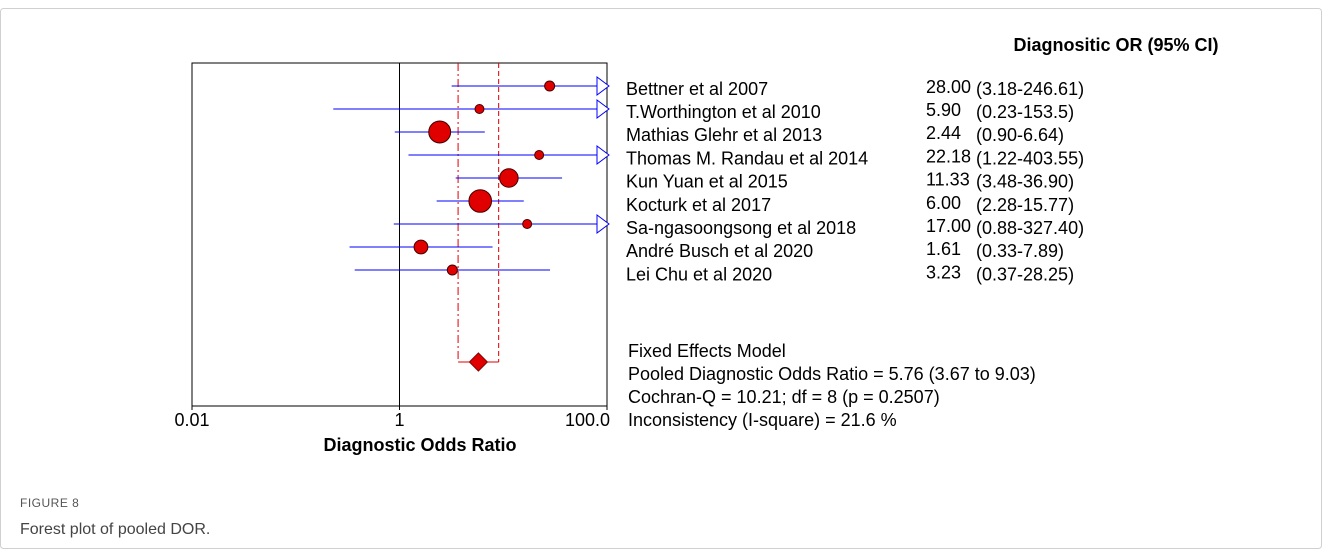 This screenshot has height=557, width=1322. I want to click on study-name: Kun Yuan et al 2015, so click(707, 182).